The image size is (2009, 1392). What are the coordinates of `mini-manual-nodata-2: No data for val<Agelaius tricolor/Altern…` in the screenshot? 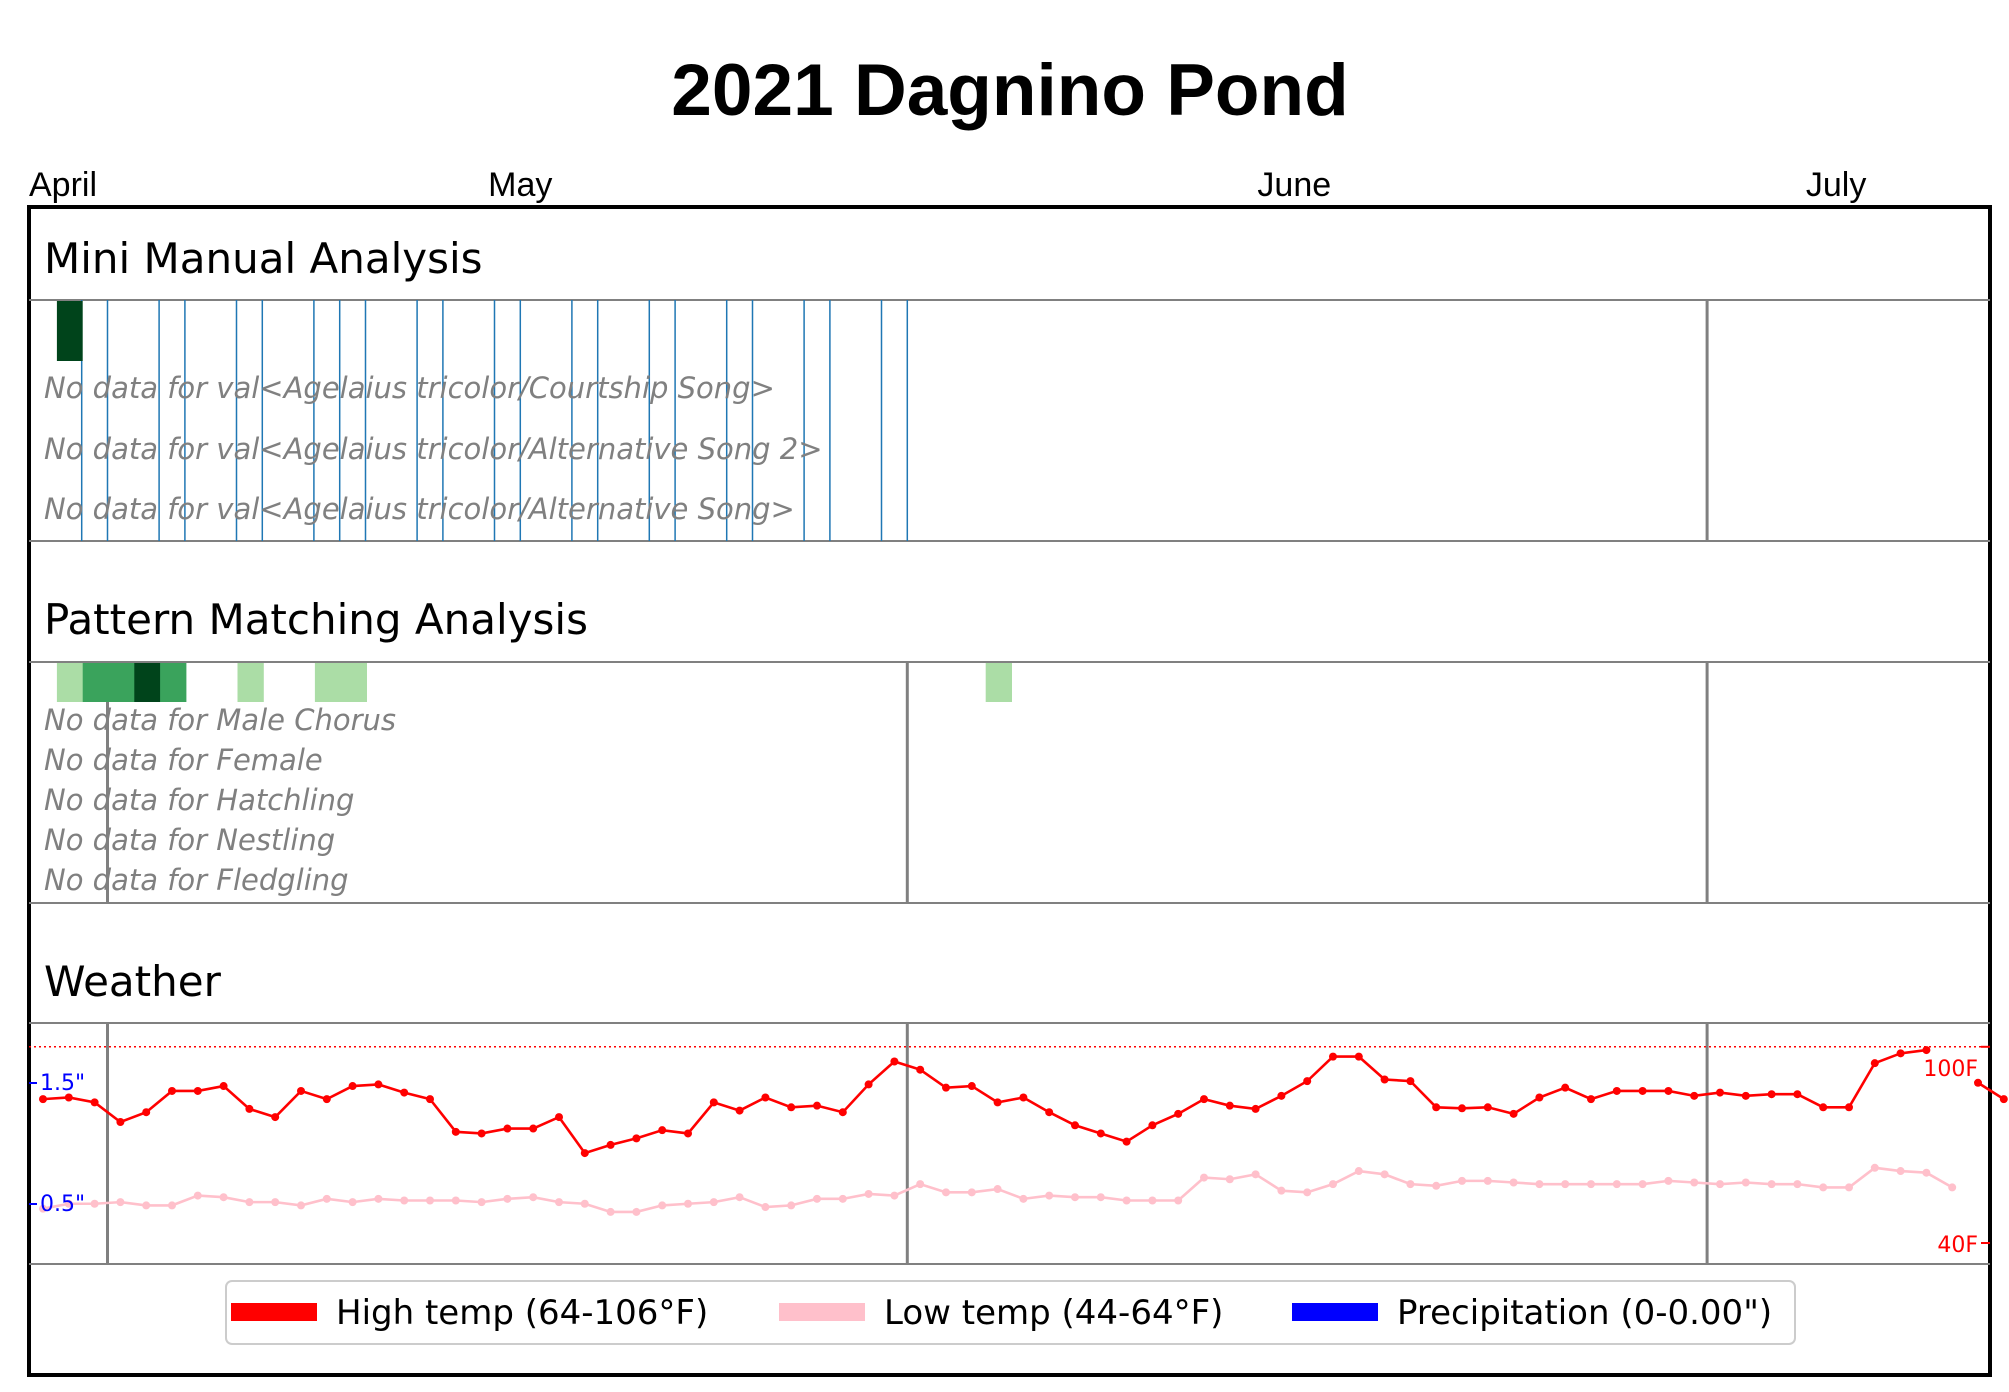 It's located at (433, 449).